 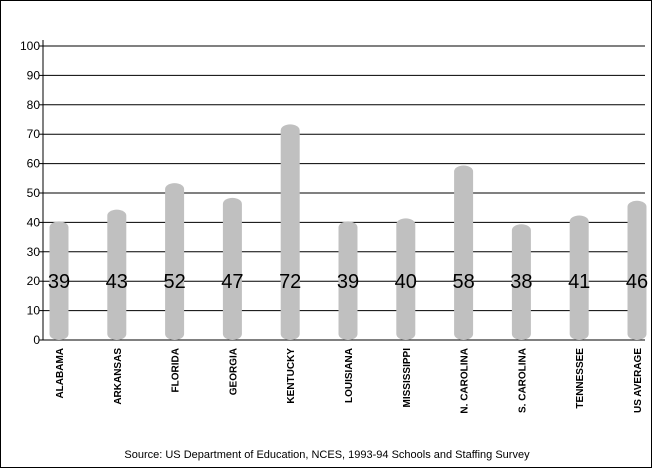 What do you see at coordinates (34, 164) in the screenshot?
I see `y-tick-label: 60` at bounding box center [34, 164].